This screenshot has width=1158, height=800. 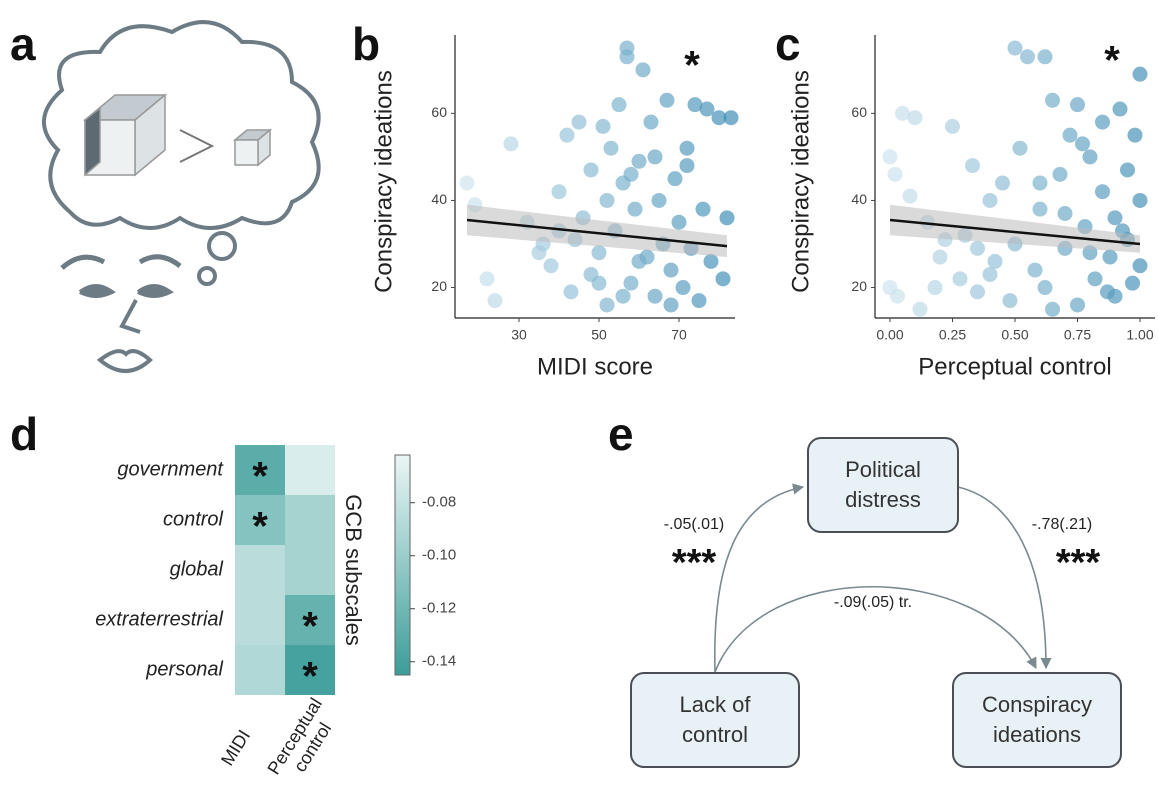 I want to click on cubes, so click(x=177, y=135).